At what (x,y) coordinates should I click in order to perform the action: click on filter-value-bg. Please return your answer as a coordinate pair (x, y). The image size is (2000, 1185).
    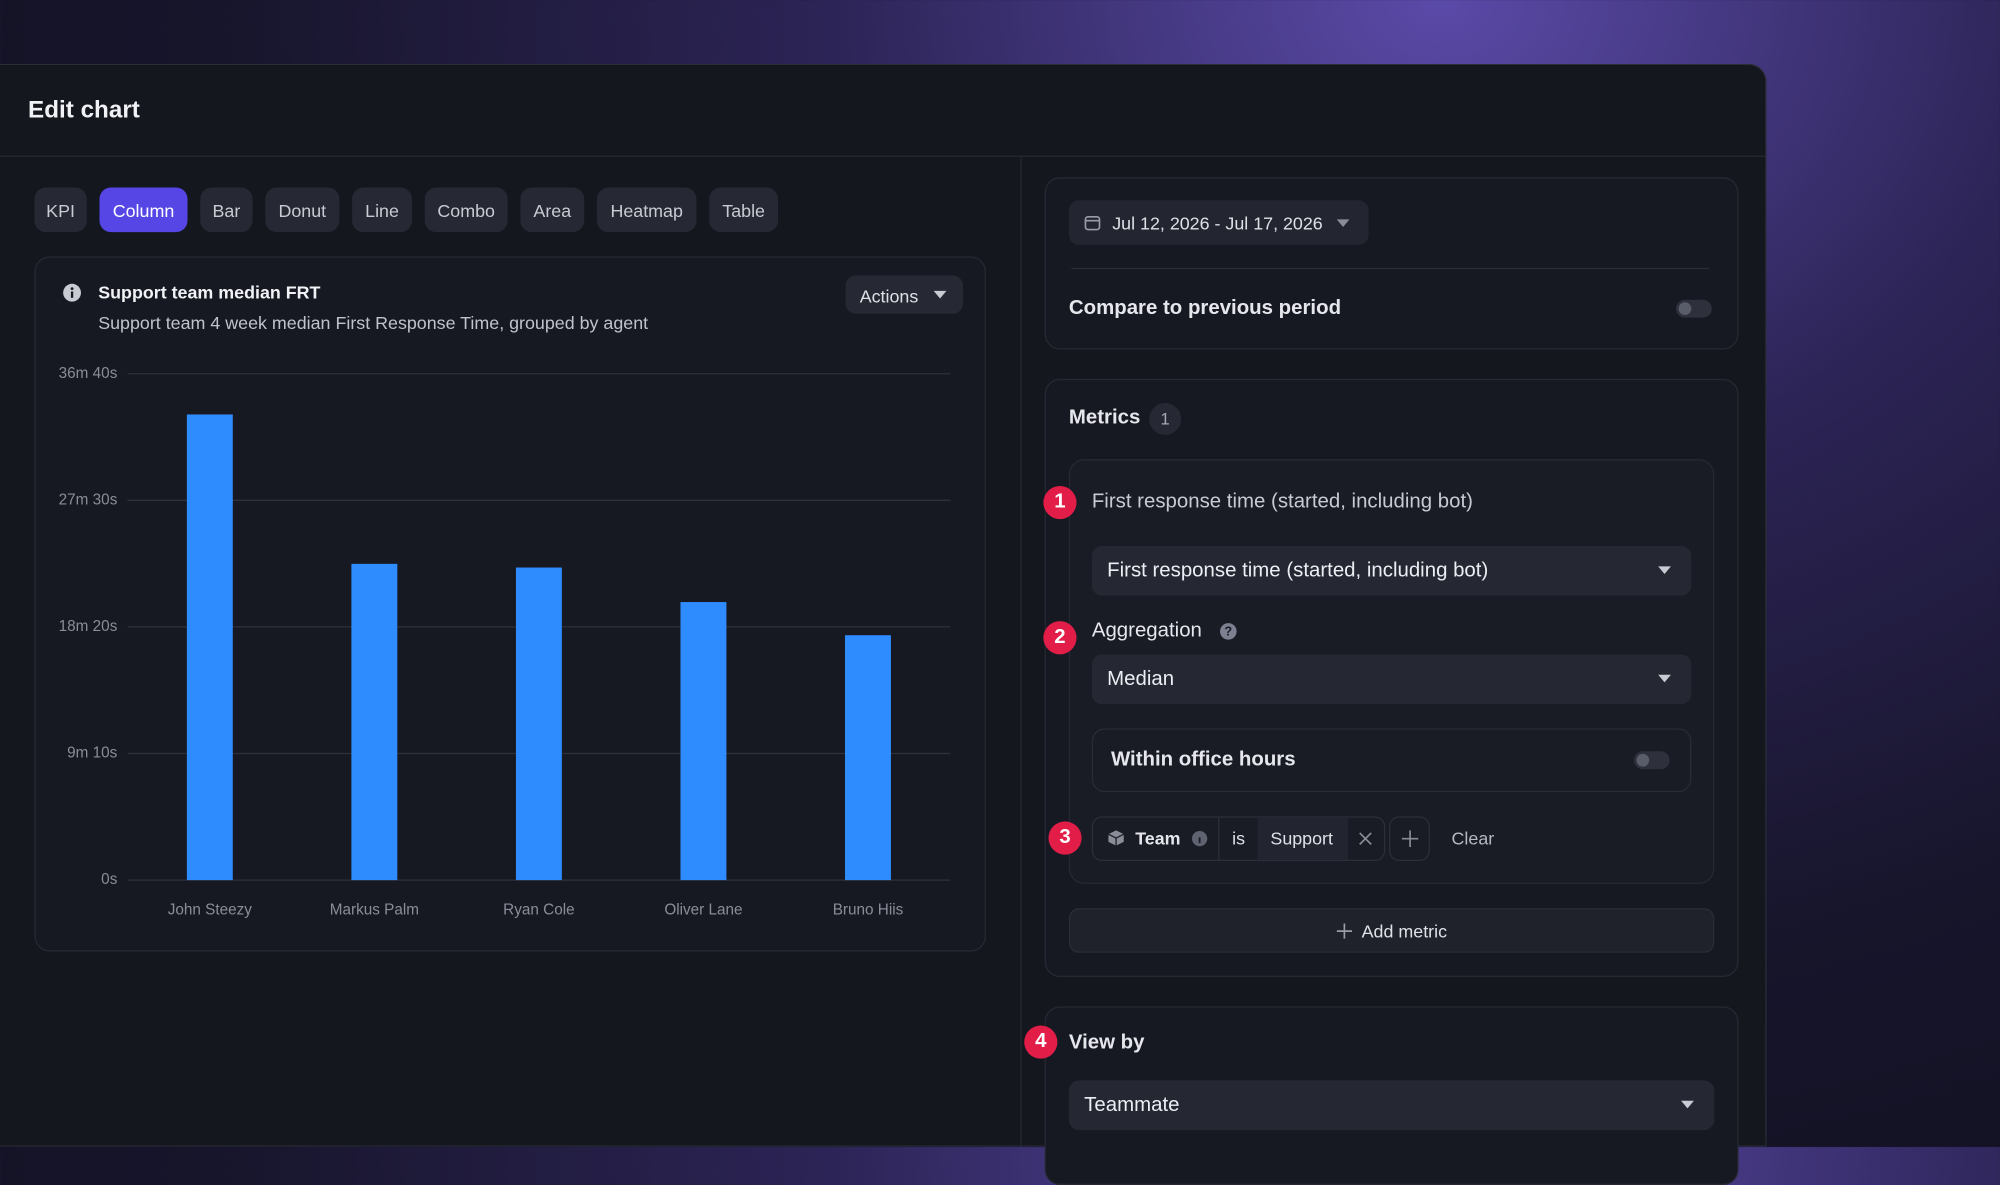
    Looking at the image, I should click on (1303, 838).